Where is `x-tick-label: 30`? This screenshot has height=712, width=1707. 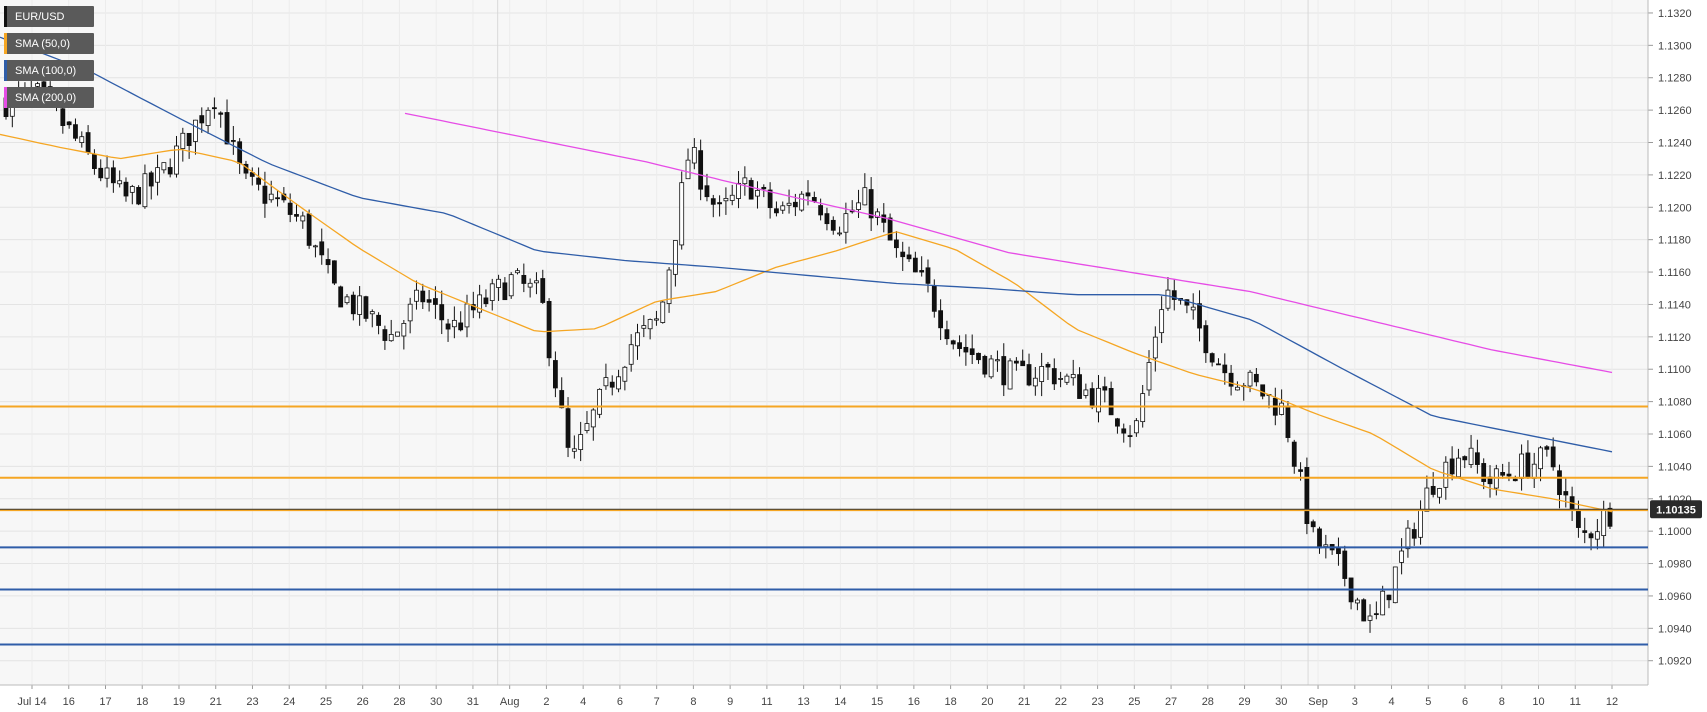 x-tick-label: 30 is located at coordinates (436, 702).